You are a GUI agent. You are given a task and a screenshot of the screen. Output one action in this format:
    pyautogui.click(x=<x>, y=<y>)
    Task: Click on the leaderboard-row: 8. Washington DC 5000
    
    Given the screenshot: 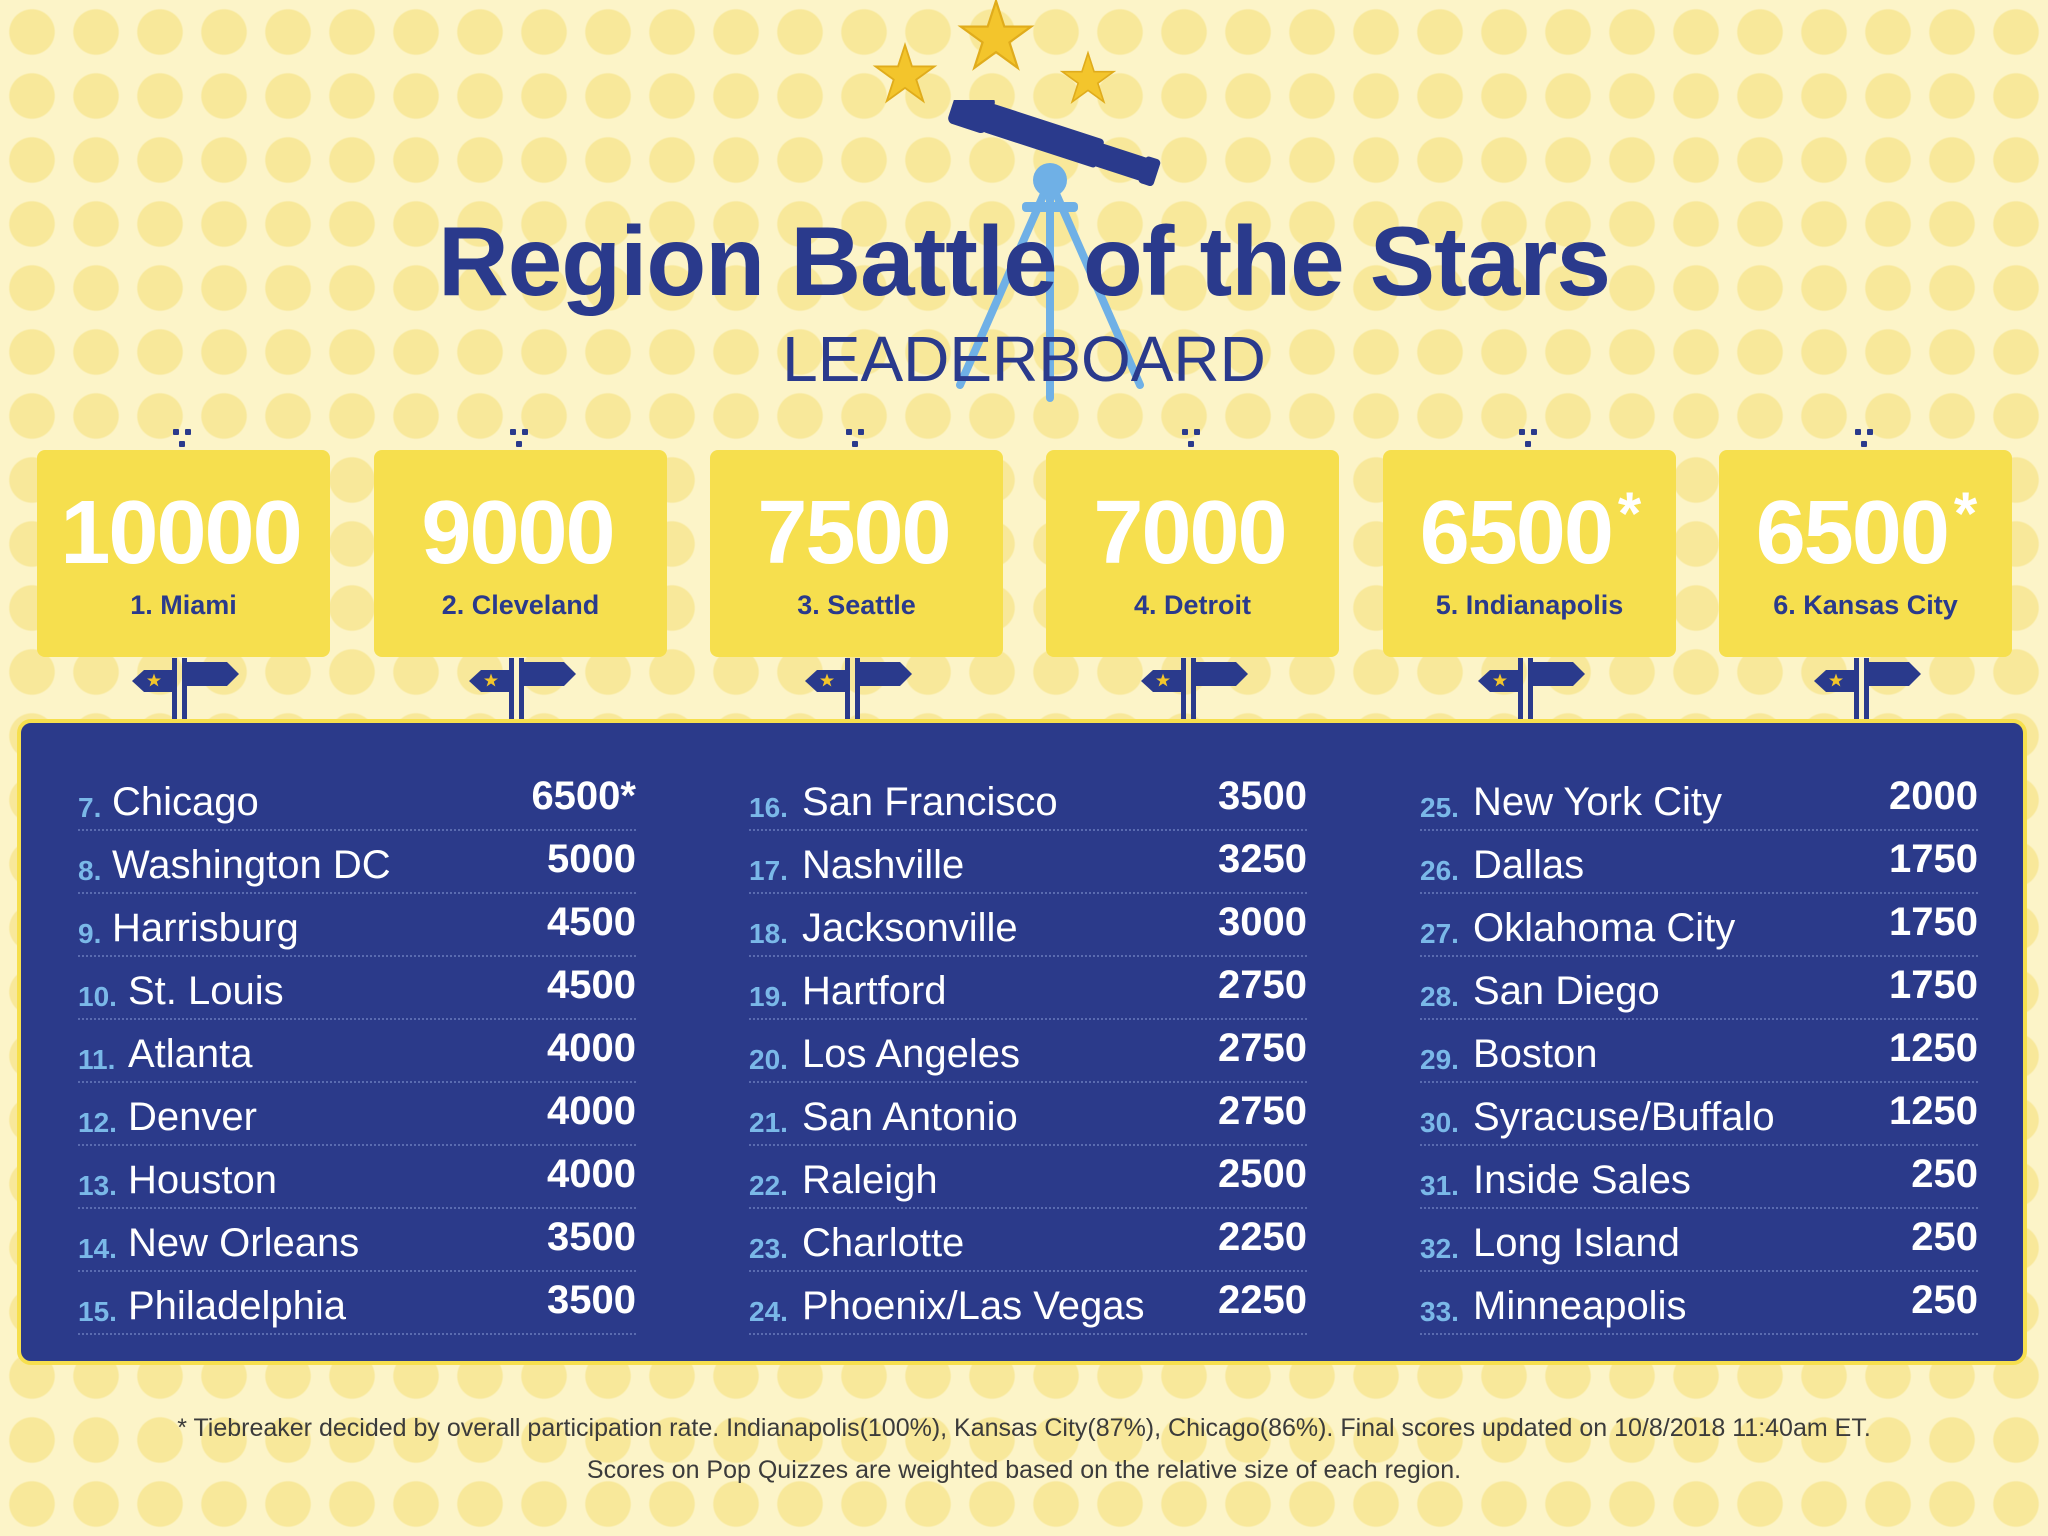 What is the action you would take?
    pyautogui.click(x=357, y=862)
    